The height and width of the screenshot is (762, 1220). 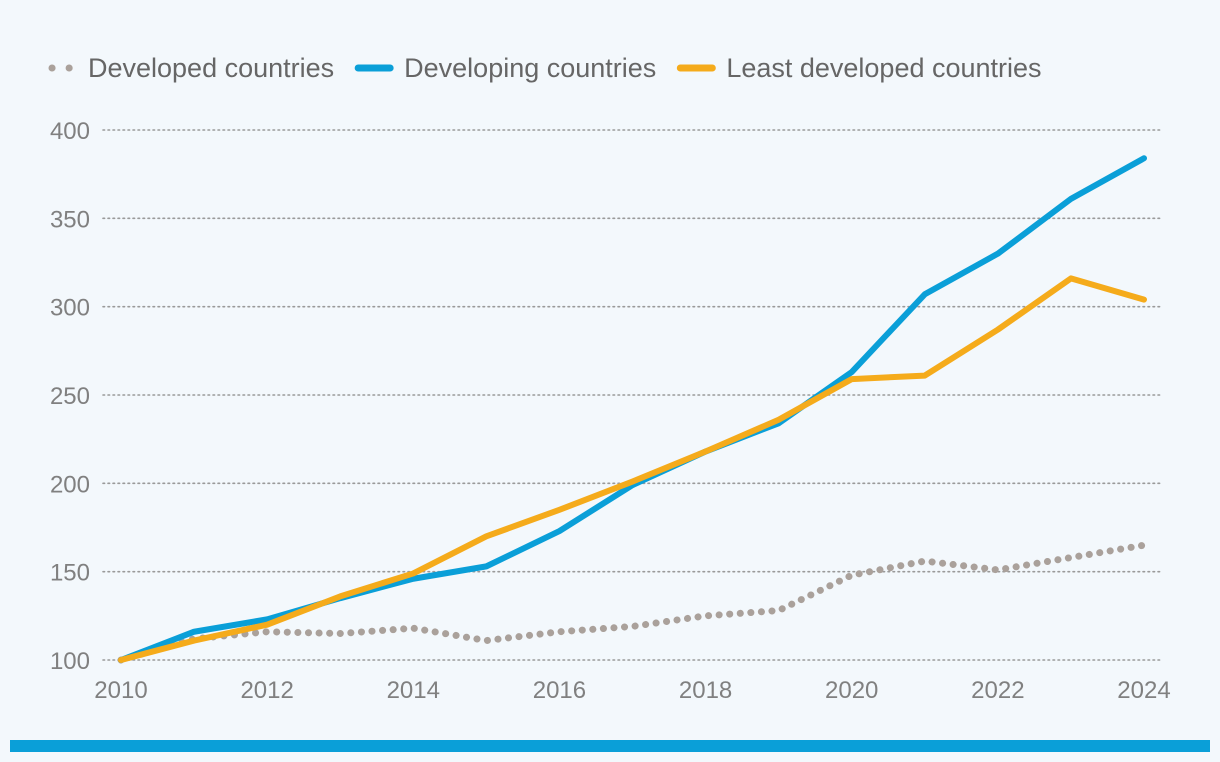 I want to click on legend-item-developed-countries: Developed countries, so click(x=191, y=68).